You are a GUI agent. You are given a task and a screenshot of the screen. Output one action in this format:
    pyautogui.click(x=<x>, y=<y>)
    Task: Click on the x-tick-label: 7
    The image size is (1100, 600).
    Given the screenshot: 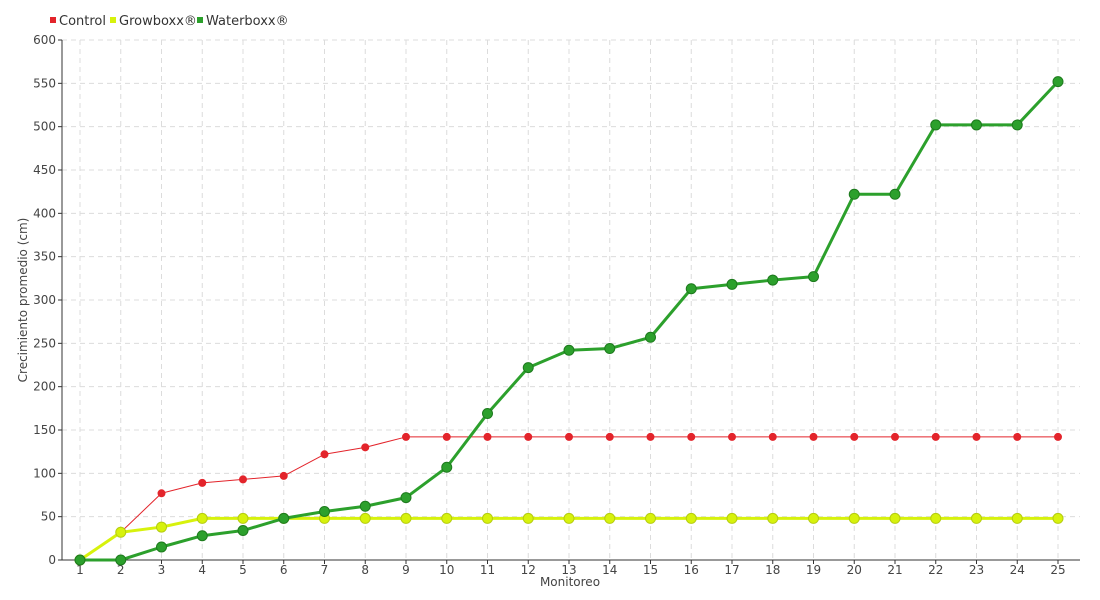 What is the action you would take?
    pyautogui.click(x=325, y=570)
    